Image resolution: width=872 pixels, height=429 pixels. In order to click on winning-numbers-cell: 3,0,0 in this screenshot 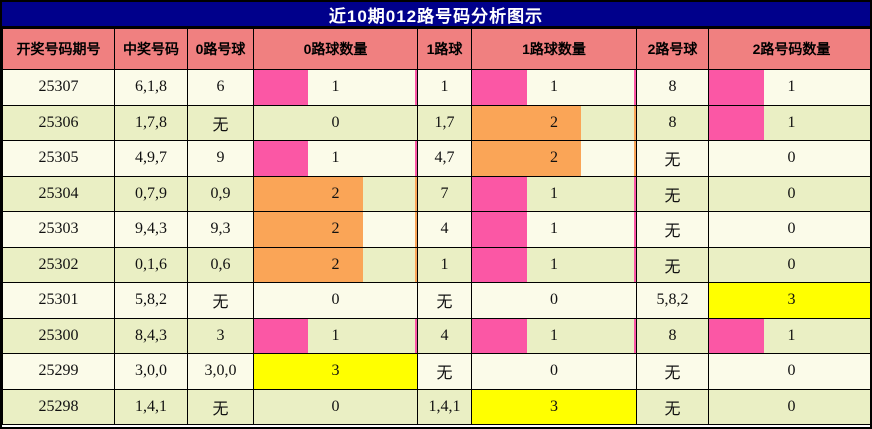, I will do `click(151, 371)`.